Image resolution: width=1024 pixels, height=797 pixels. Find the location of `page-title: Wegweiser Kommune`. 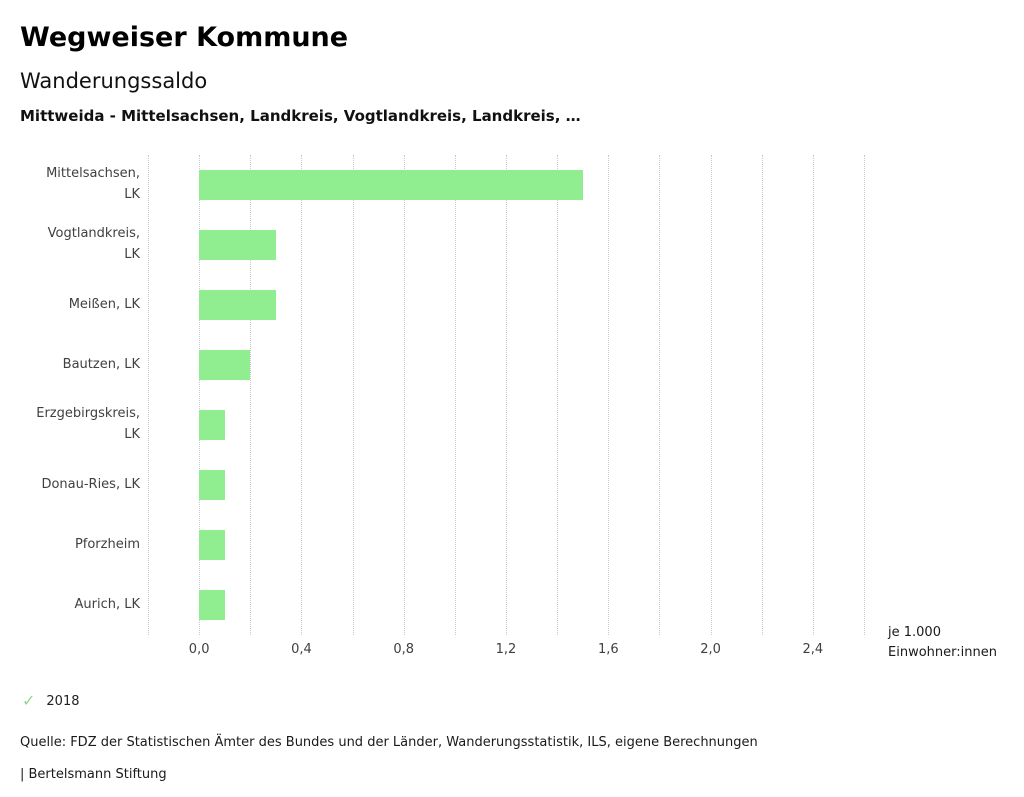

page-title: Wegweiser Kommune is located at coordinates (184, 37).